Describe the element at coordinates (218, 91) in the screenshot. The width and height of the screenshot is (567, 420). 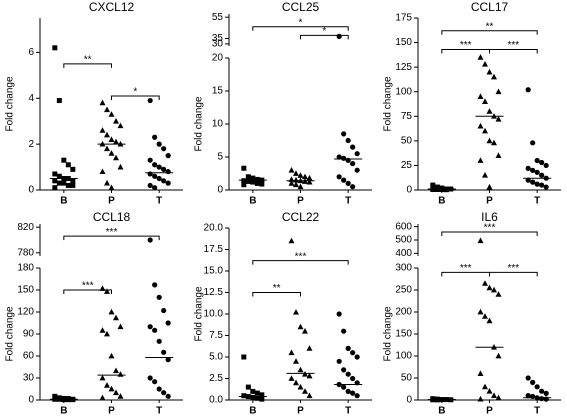
I see `y-tick-label: 15` at that location.